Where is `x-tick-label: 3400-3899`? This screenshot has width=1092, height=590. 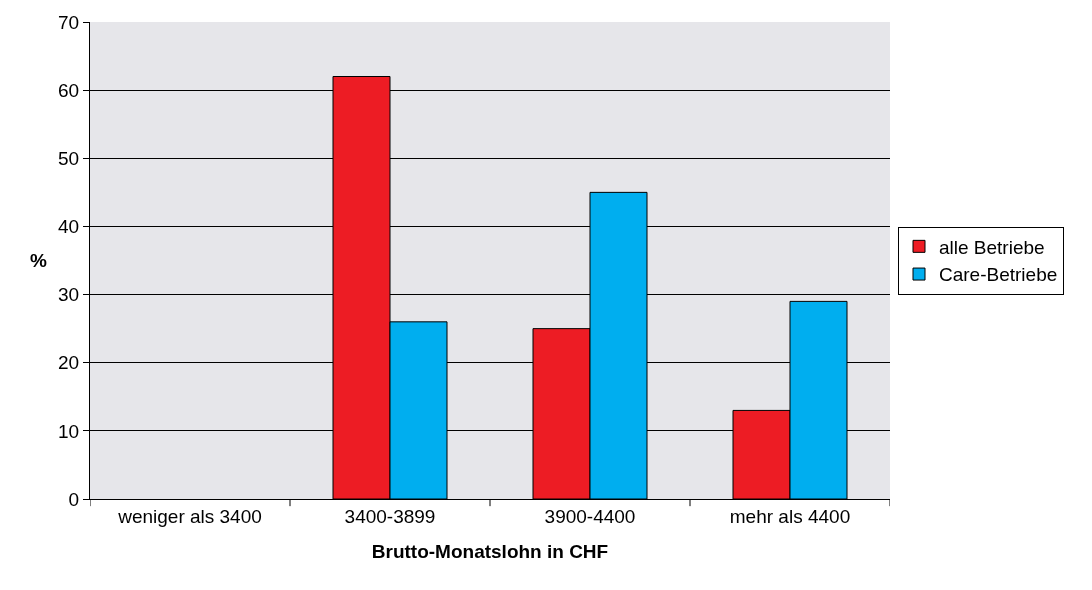
x-tick-label: 3400-3899 is located at coordinates (390, 516).